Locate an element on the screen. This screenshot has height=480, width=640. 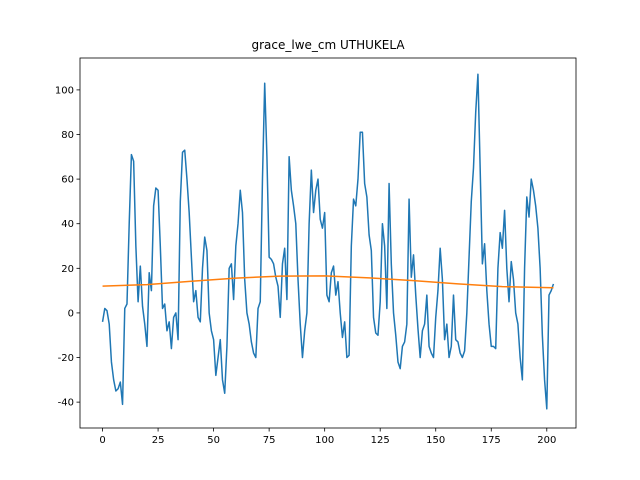
series-line is located at coordinates (328, 282).